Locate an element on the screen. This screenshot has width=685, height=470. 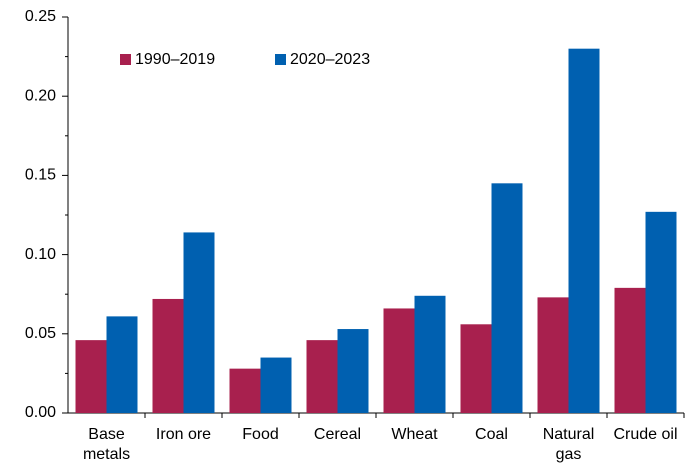
x-tick-label: Coal is located at coordinates (491, 434).